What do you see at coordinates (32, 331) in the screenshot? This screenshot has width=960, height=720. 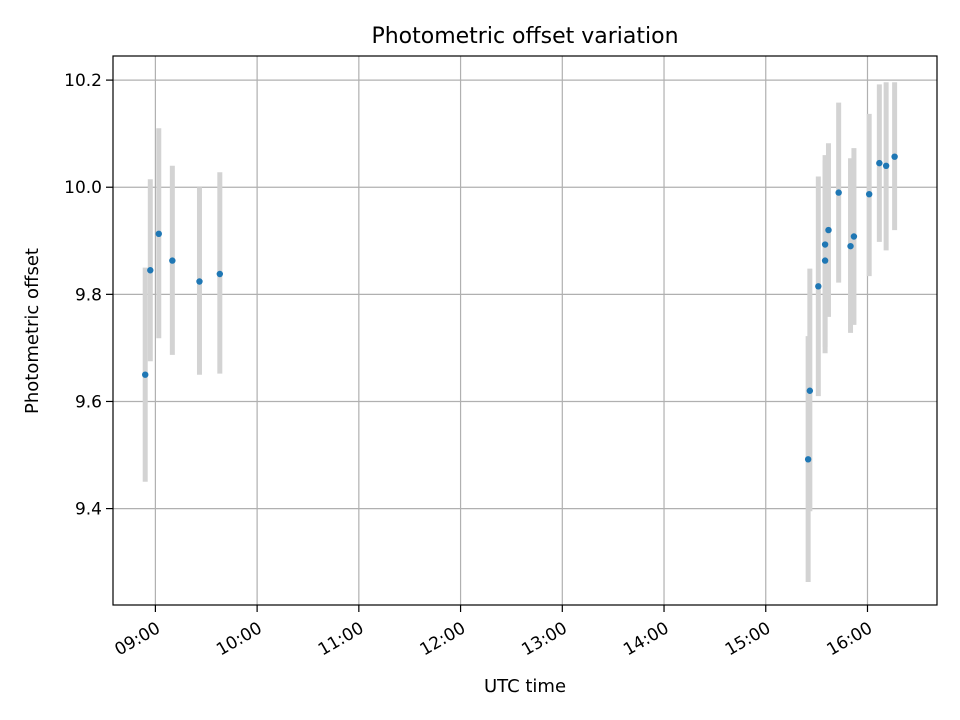 I see `y-axis-label: Photometric offset` at bounding box center [32, 331].